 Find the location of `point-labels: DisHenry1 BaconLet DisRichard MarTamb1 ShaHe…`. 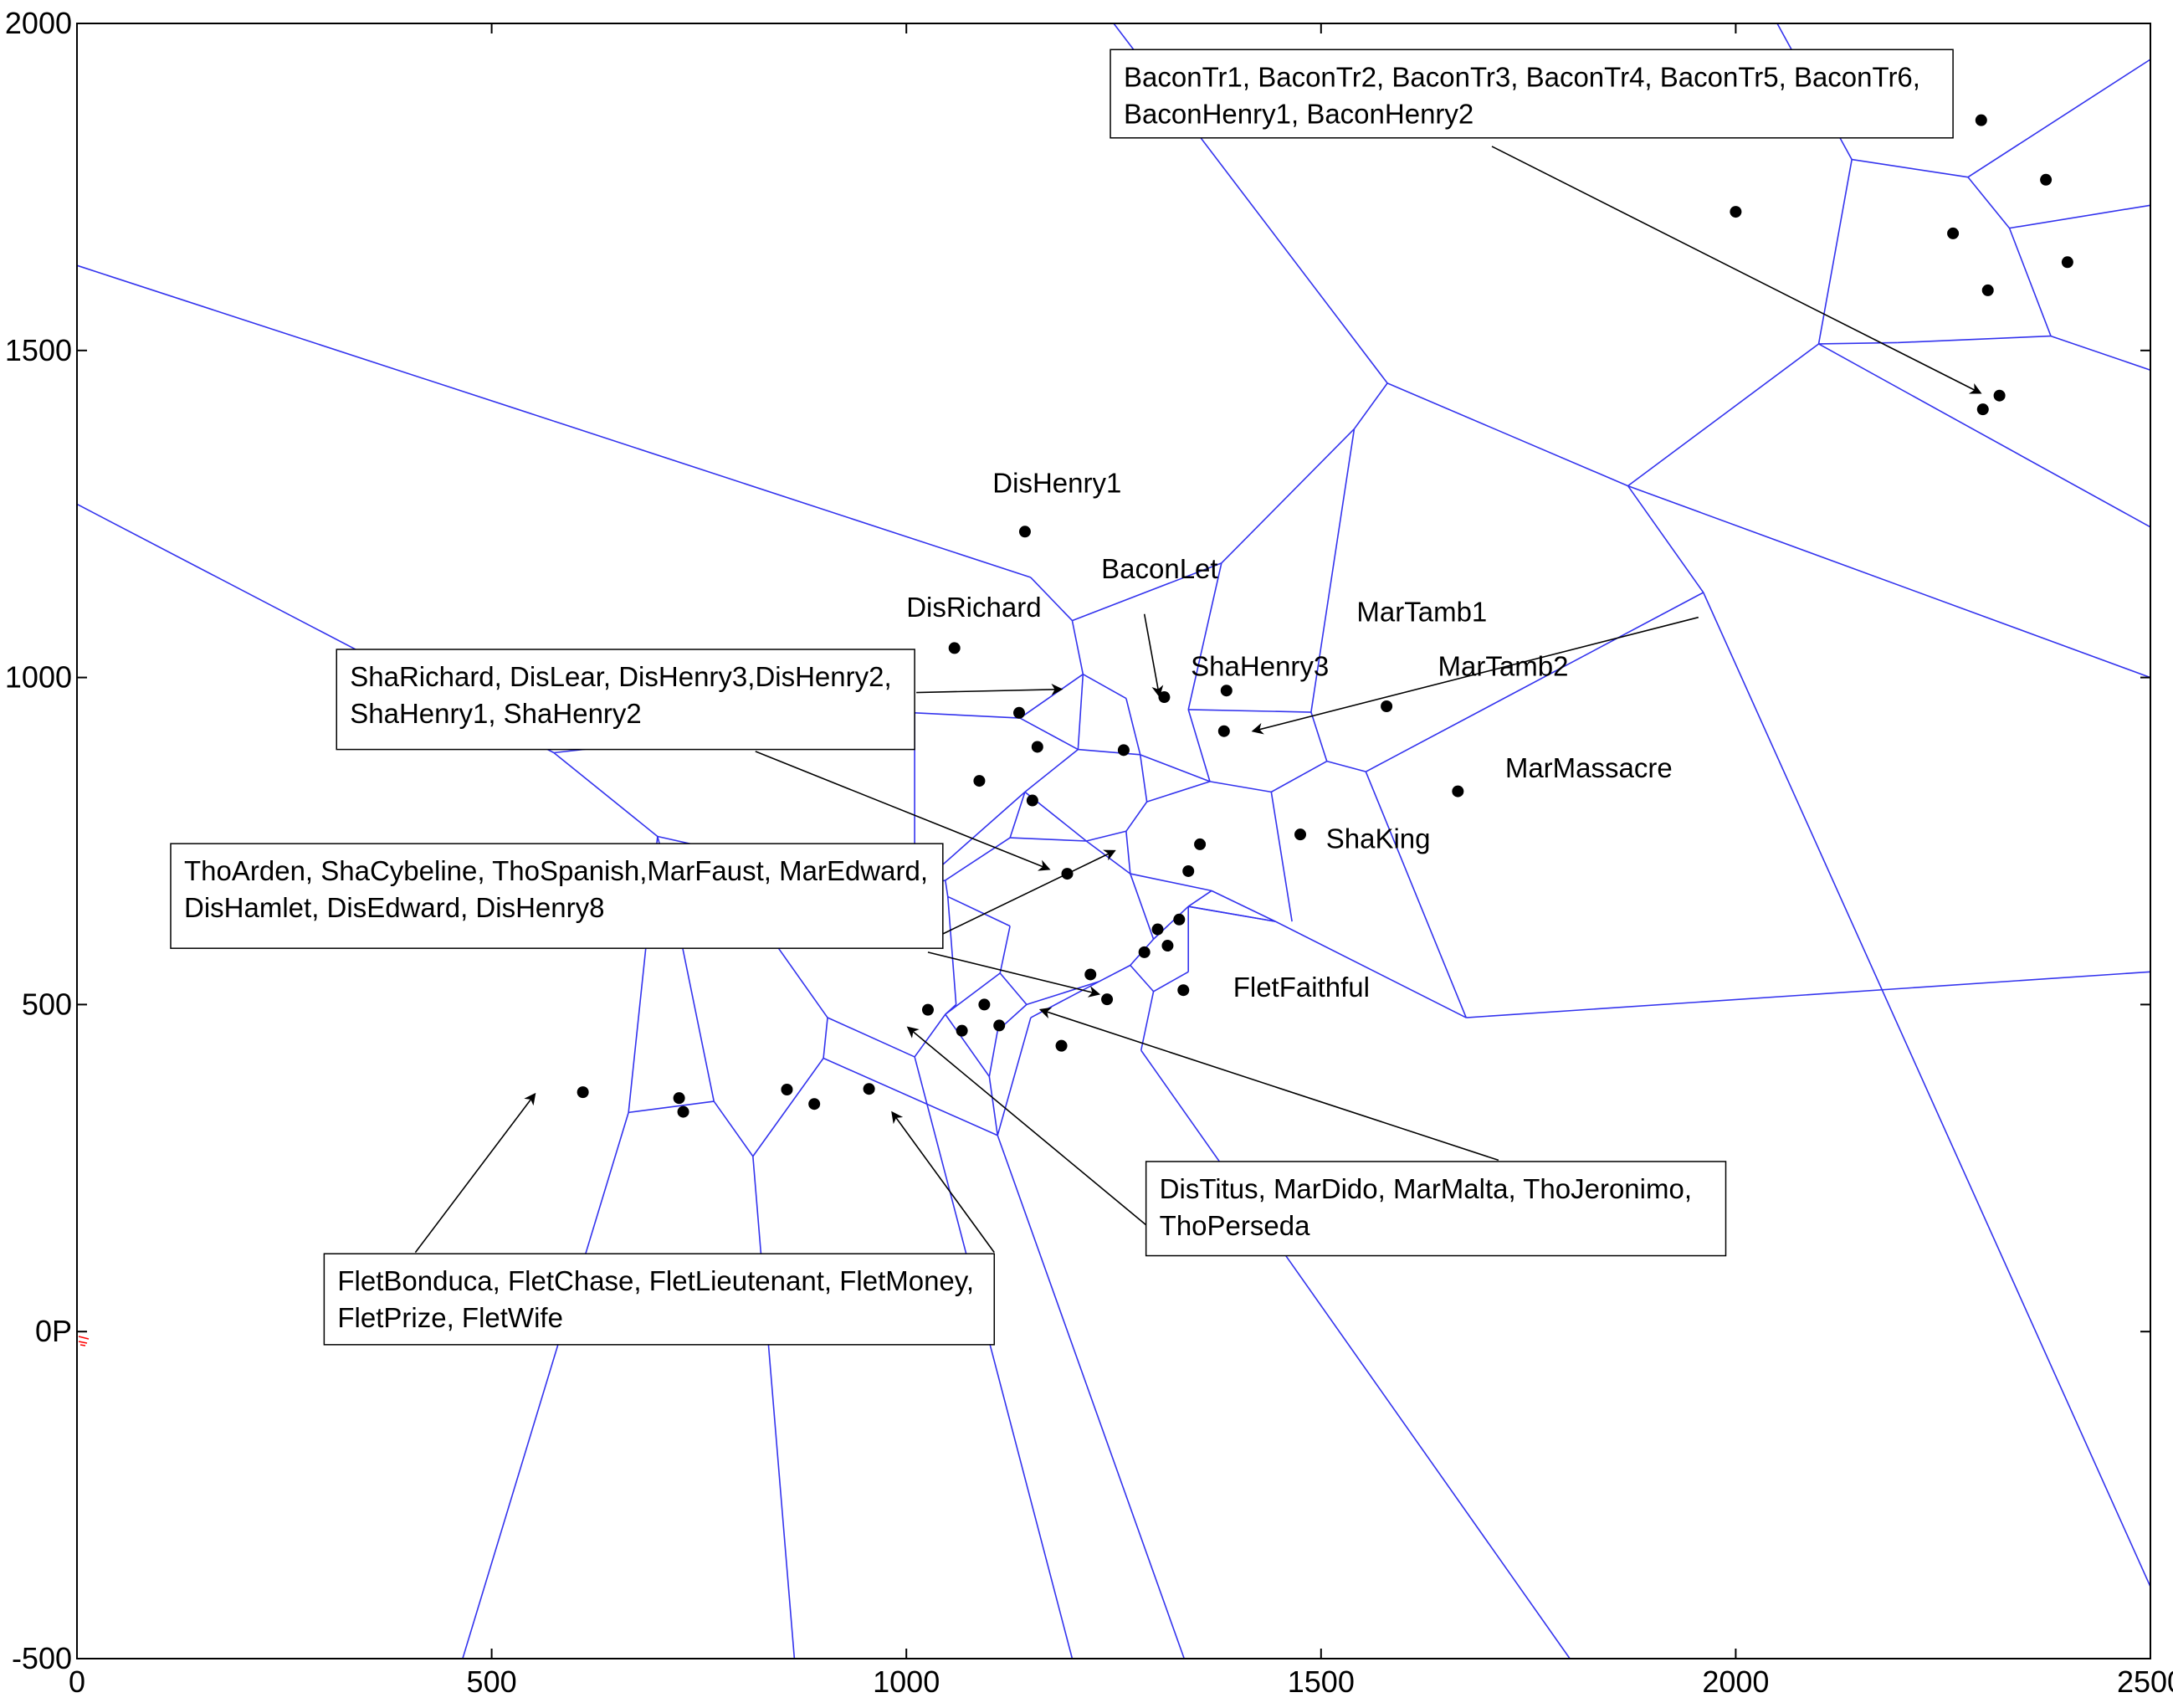

point-labels: DisHenry1 BaconLet DisRichard MarTamb1 ShaHe… is located at coordinates (1289, 735).